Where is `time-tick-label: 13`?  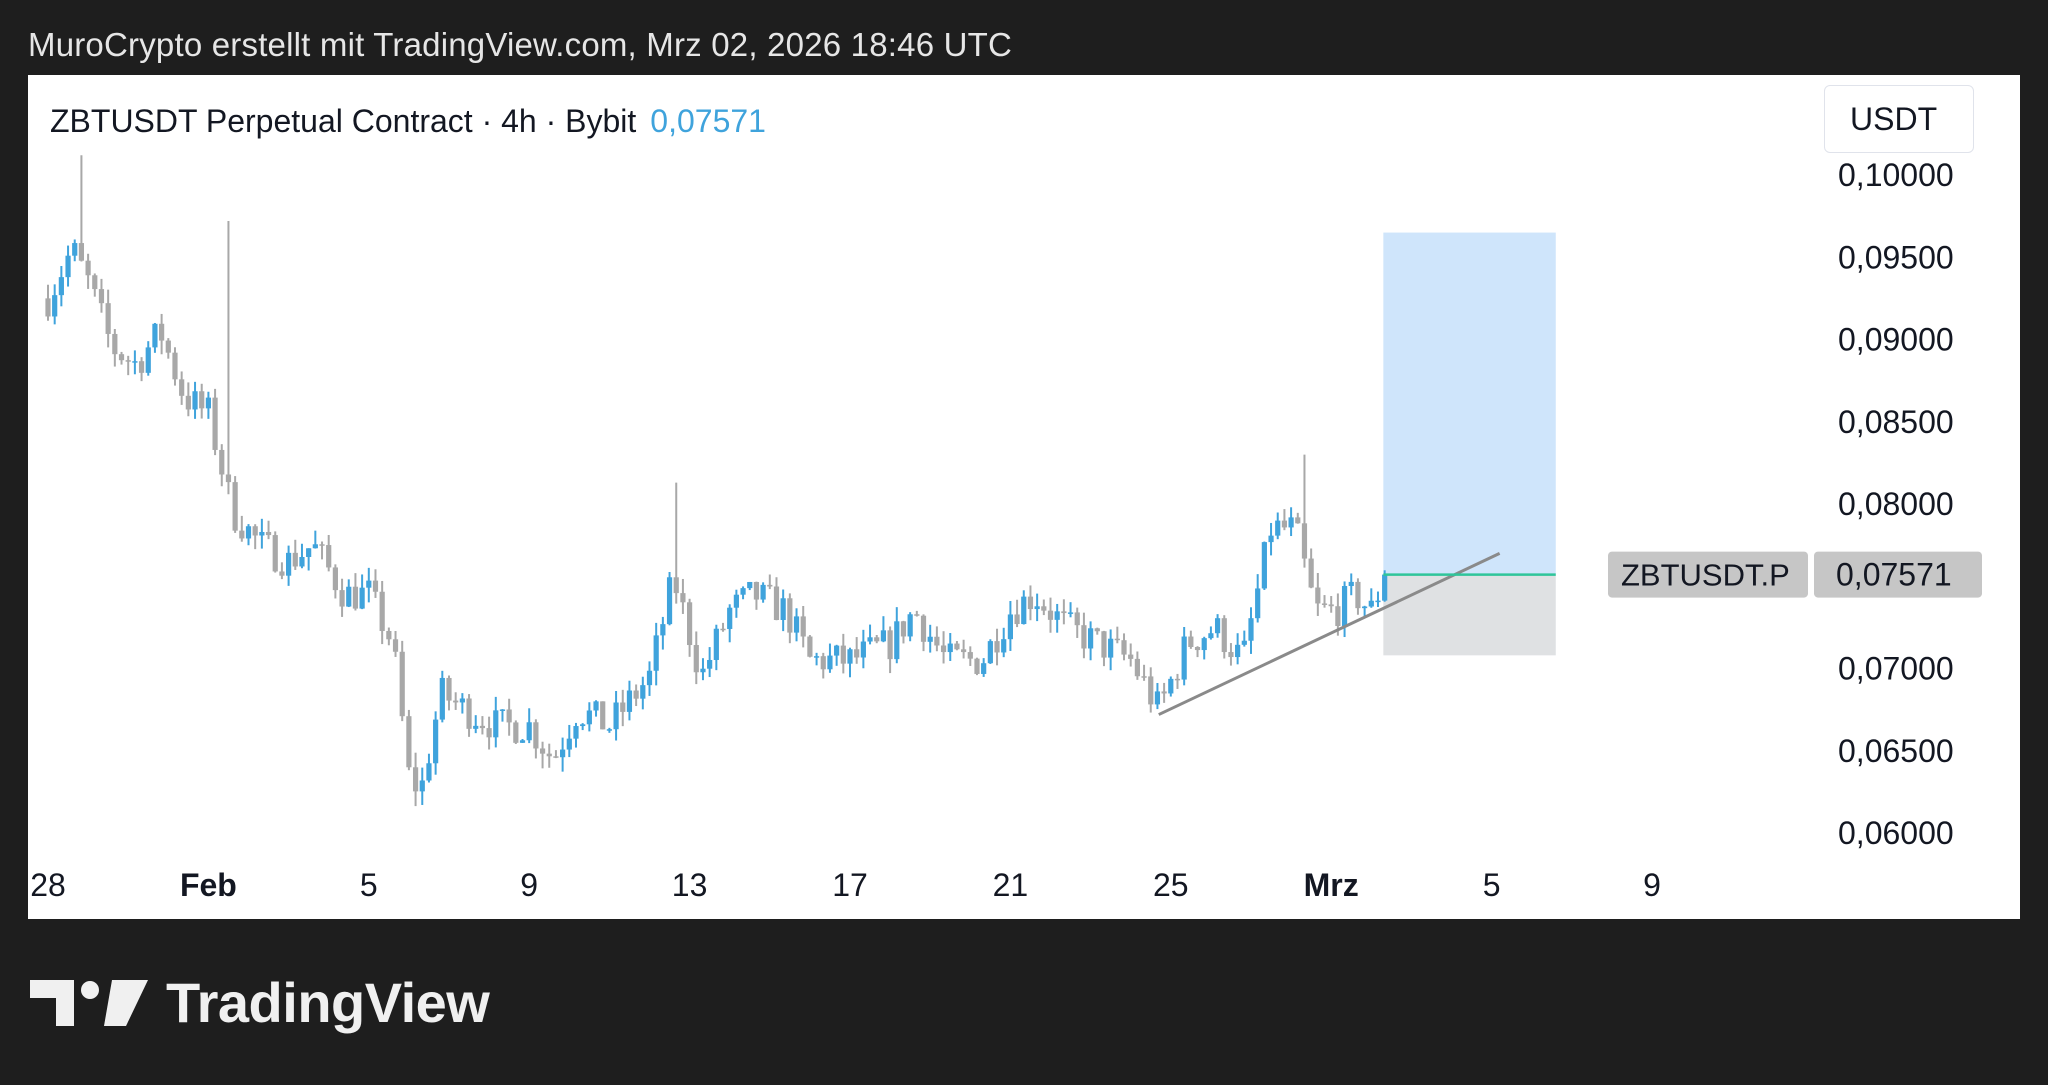 time-tick-label: 13 is located at coordinates (690, 885).